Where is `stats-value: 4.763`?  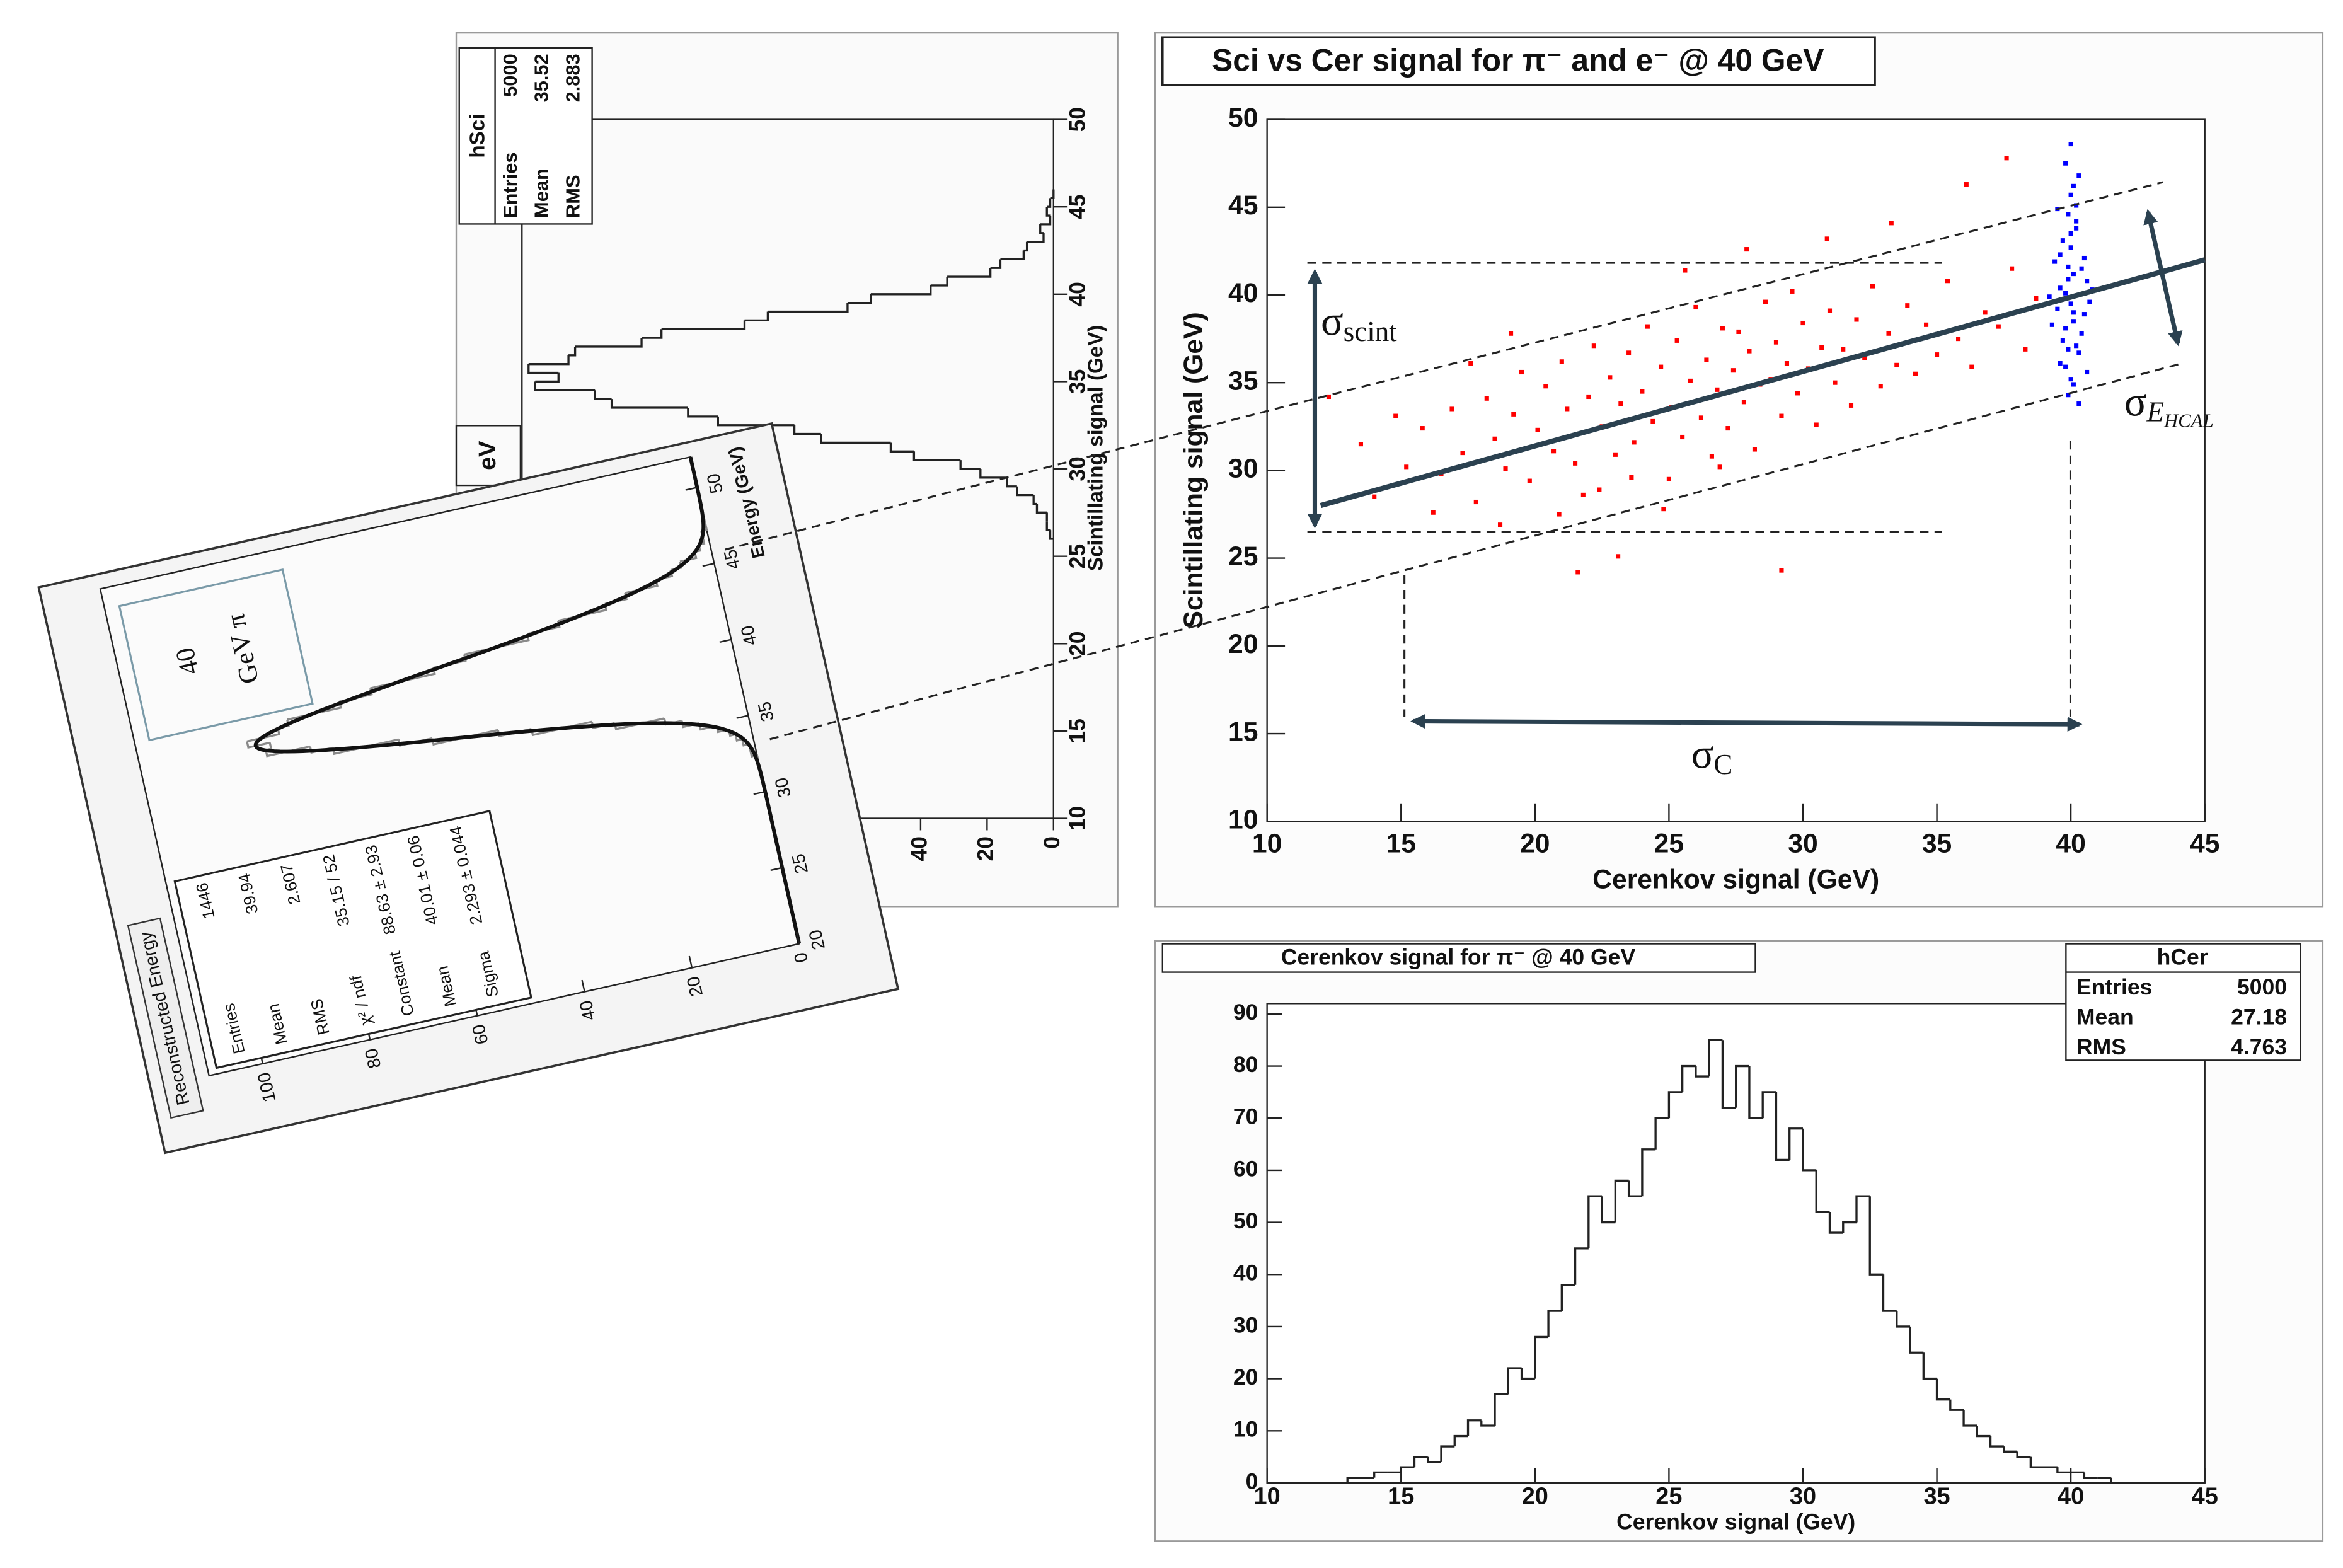 stats-value: 4.763 is located at coordinates (2259, 1046).